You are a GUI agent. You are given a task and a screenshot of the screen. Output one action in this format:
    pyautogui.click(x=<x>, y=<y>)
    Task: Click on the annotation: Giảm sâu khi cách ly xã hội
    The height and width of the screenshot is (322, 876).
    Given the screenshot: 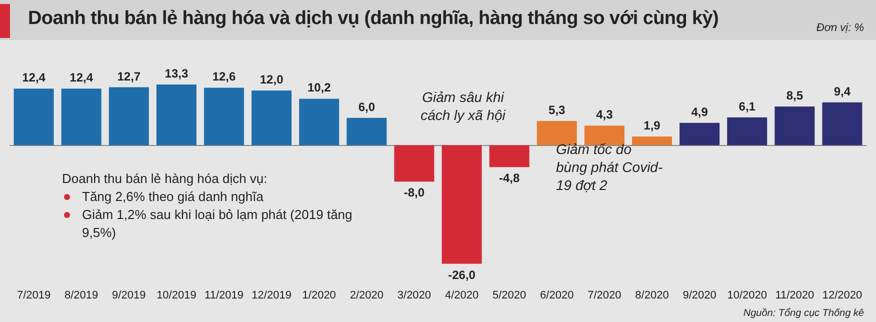 What is the action you would take?
    pyautogui.click(x=463, y=106)
    